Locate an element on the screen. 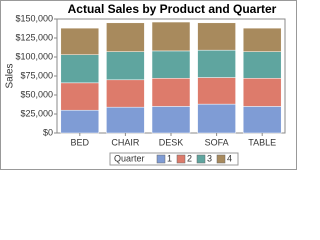  legend-box is located at coordinates (174, 159).